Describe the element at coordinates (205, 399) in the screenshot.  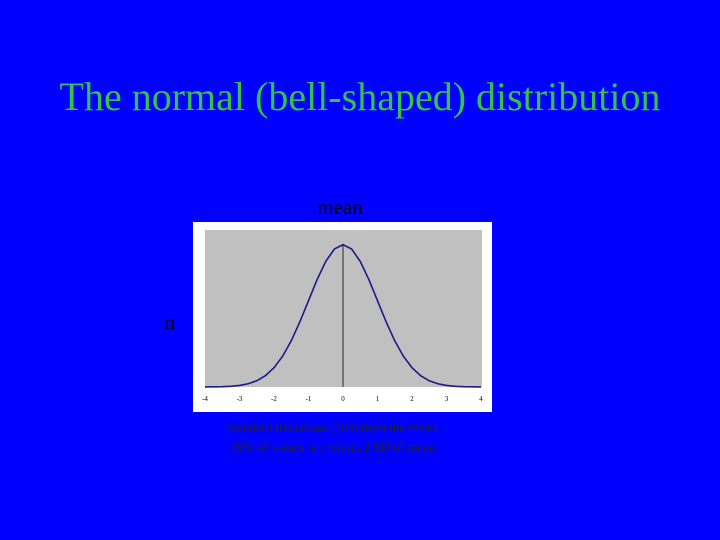
I see `x-tick-label: -4` at that location.